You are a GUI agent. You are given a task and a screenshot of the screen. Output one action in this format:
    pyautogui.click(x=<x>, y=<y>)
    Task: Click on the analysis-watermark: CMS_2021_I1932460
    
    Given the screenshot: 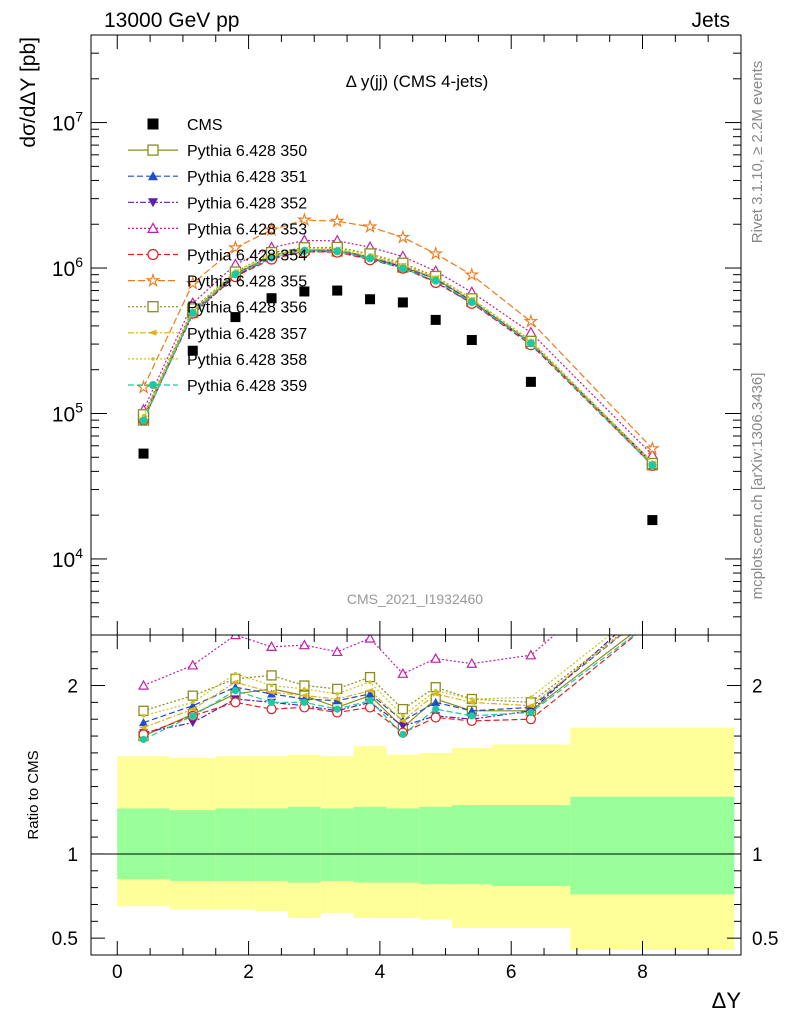 What is the action you would take?
    pyautogui.click(x=415, y=599)
    